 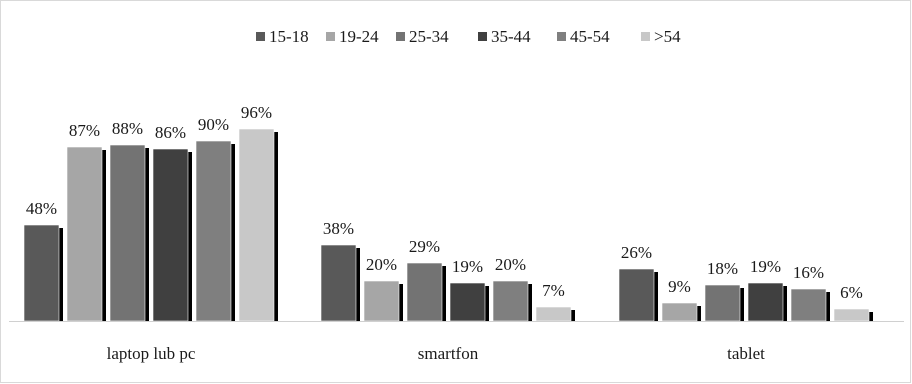 What do you see at coordinates (636, 295) in the screenshot?
I see `bar-15-18-tablet` at bounding box center [636, 295].